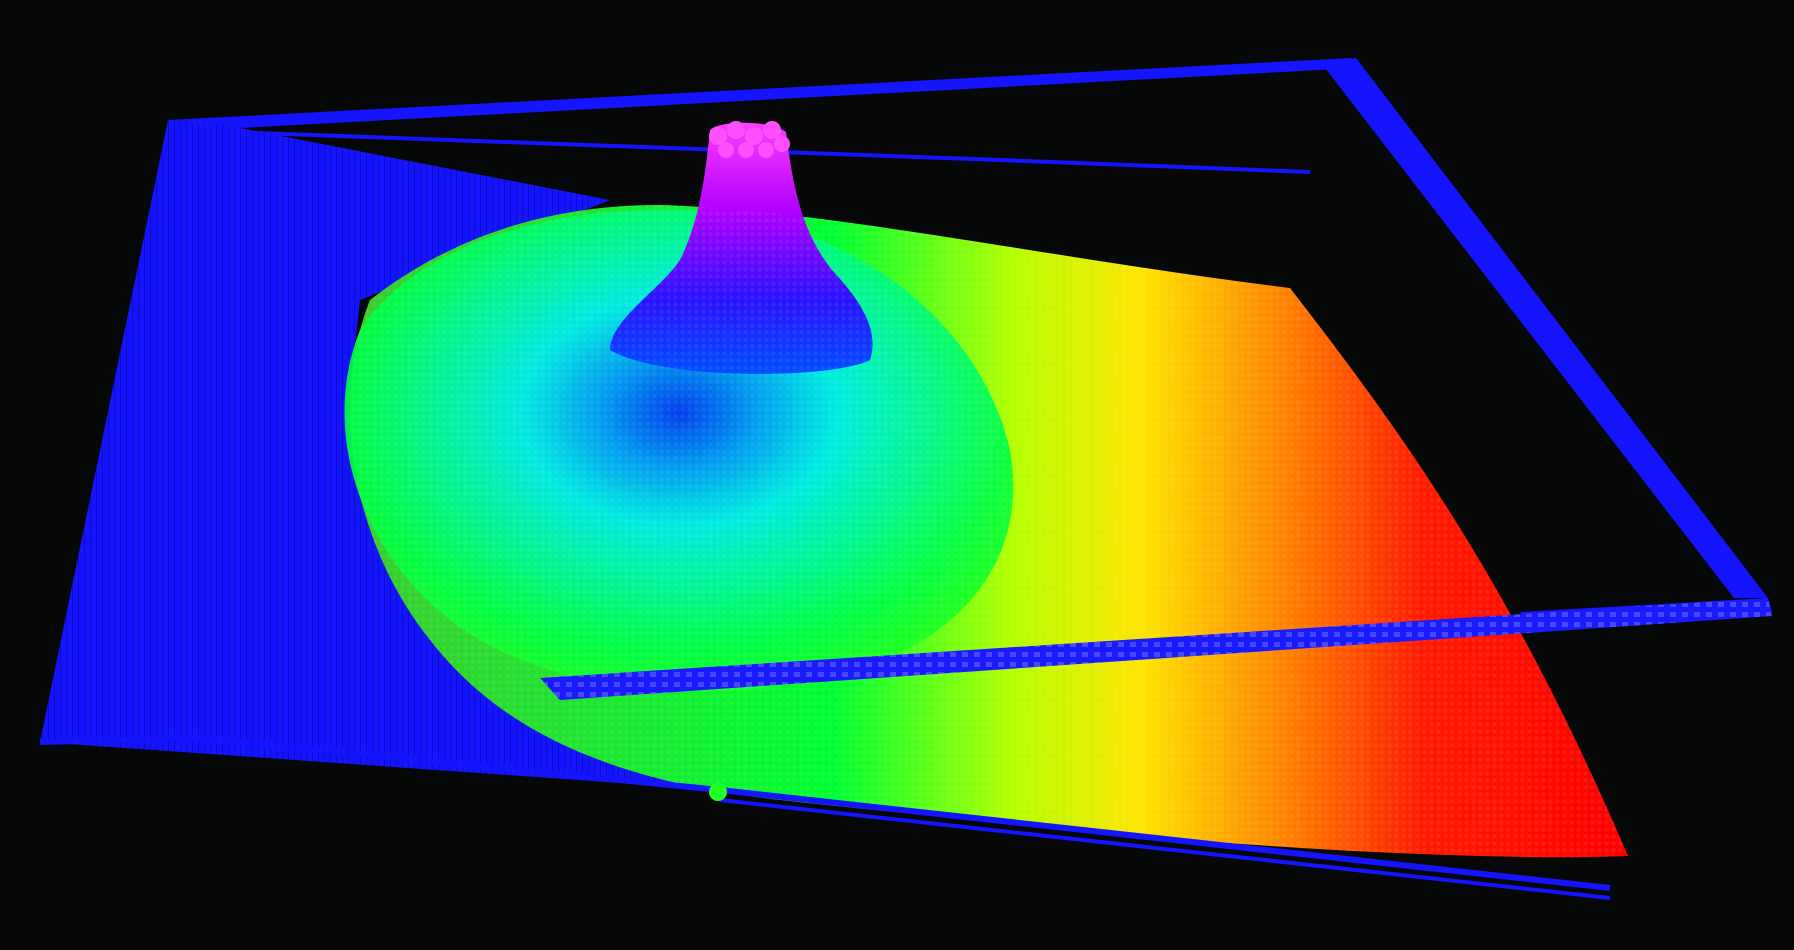 The height and width of the screenshot is (950, 1794). What do you see at coordinates (762, 93) in the screenshot?
I see `frame-top-edge` at bounding box center [762, 93].